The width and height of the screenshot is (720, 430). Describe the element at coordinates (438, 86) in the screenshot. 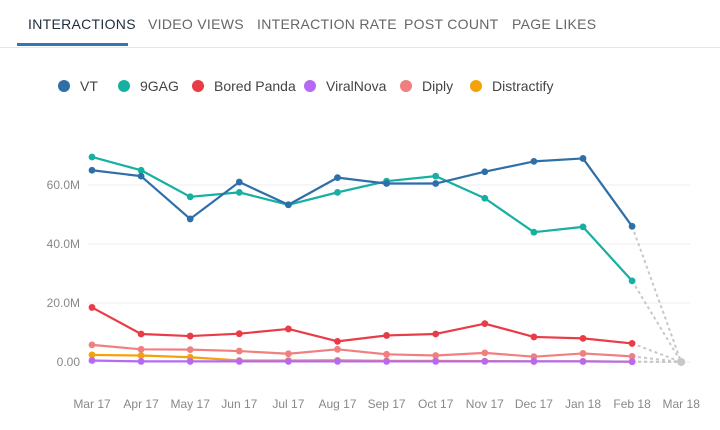

I see `legend-label: Diply` at that location.